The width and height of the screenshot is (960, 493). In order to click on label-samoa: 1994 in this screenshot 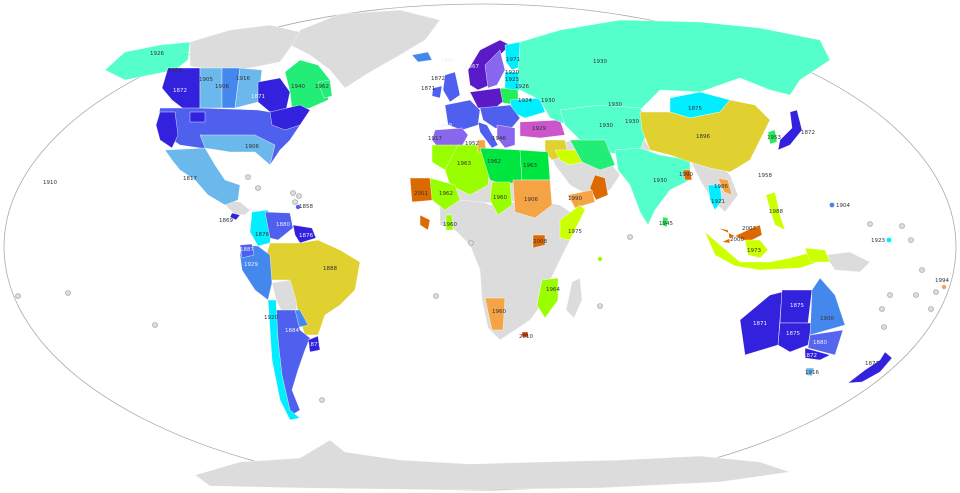, I will do `click(942, 281)`.